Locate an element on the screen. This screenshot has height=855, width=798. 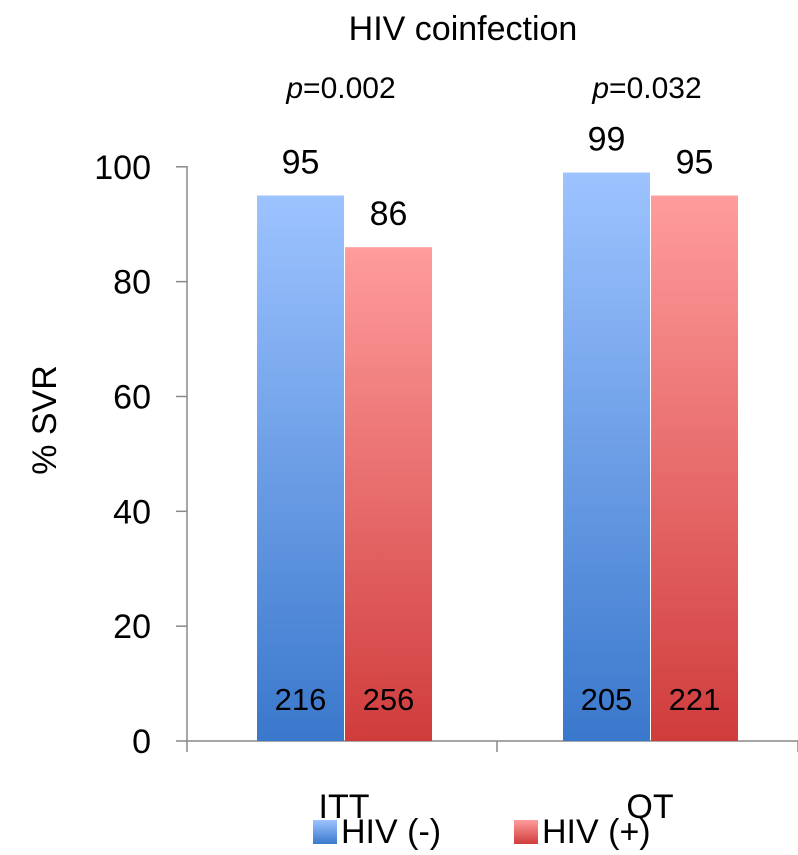
x-tick-label: ITT is located at coordinates (344, 807).